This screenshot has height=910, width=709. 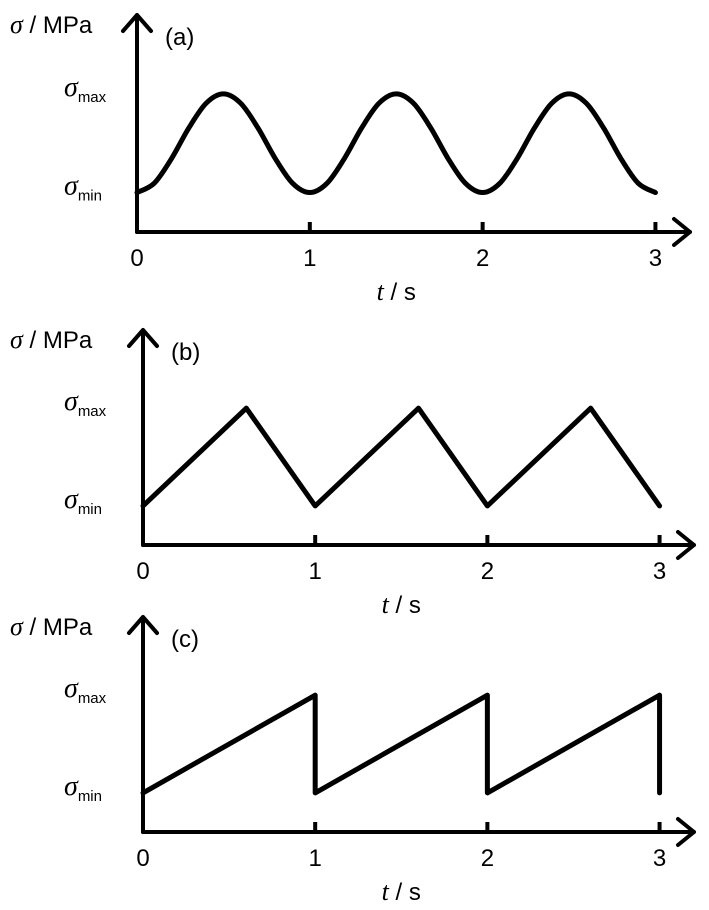 What do you see at coordinates (185, 352) in the screenshot?
I see `panel-title: (b)` at bounding box center [185, 352].